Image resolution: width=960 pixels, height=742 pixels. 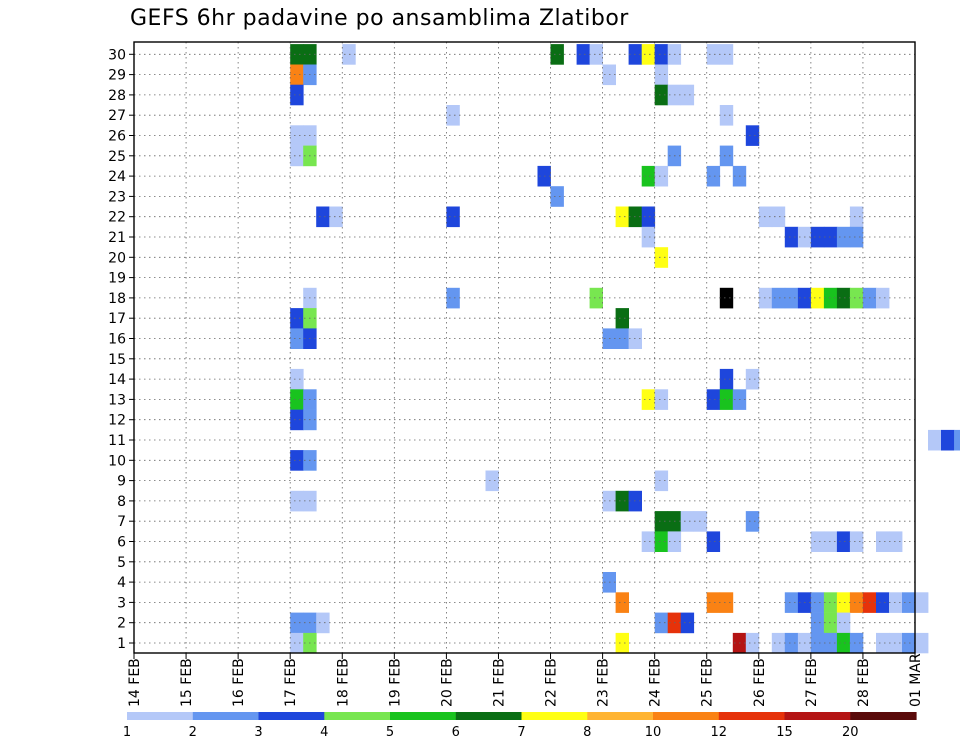 I want to click on x-tick-label: 28 FEB, so click(x=864, y=682).